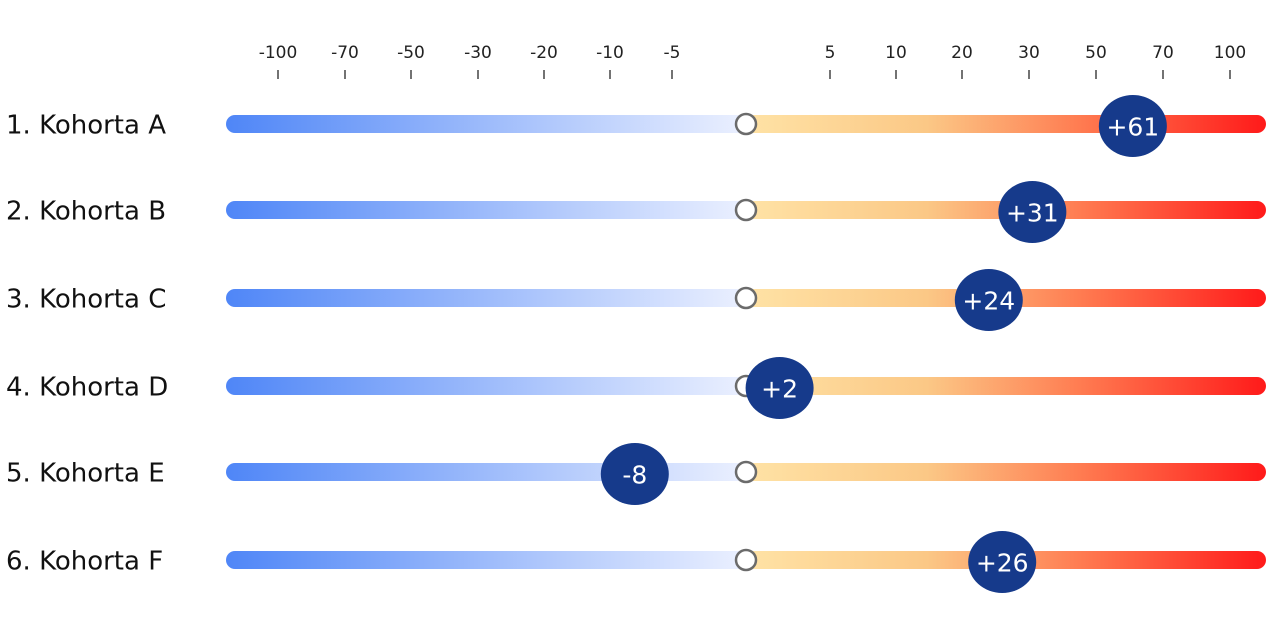 Image resolution: width=1276 pixels, height=633 pixels. Describe the element at coordinates (86, 212) in the screenshot. I see `cohort-label: 2. Kohorta B` at that location.